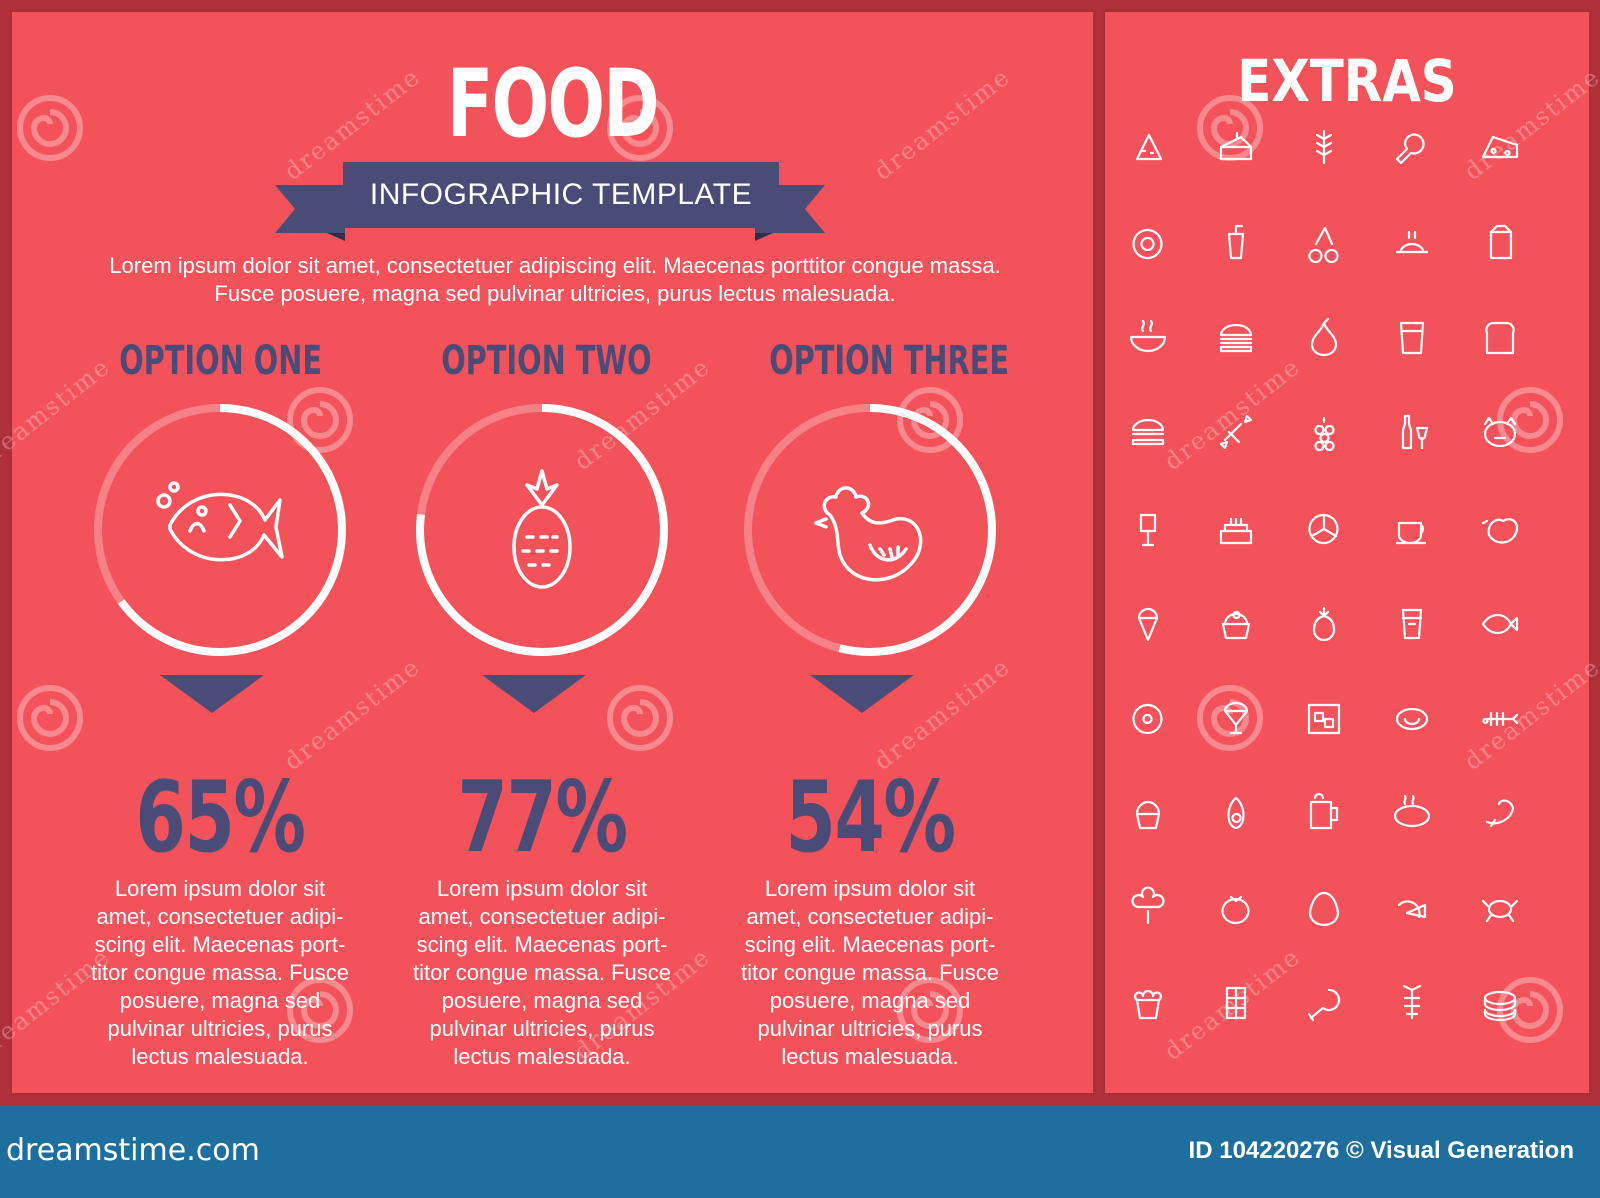  What do you see at coordinates (1500, 813) in the screenshot?
I see `shrimp-icon` at bounding box center [1500, 813].